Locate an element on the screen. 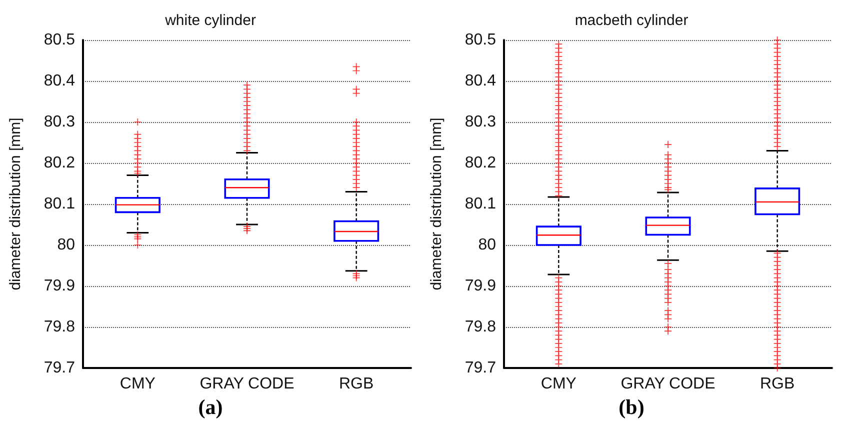  text: (b) is located at coordinates (632, 407).